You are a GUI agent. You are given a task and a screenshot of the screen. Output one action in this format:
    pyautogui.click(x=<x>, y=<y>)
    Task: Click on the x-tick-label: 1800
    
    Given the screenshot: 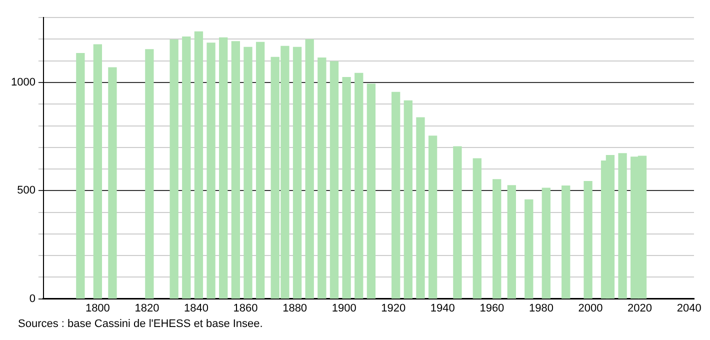 What is the action you would take?
    pyautogui.click(x=97, y=308)
    